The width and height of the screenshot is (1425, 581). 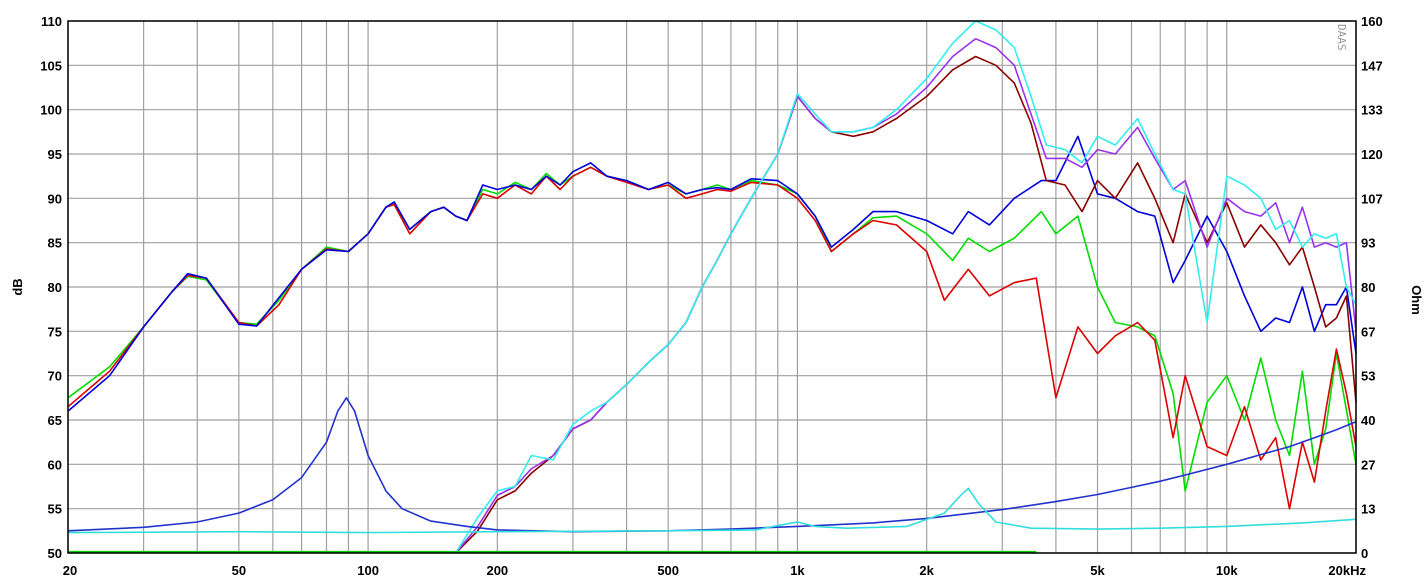 What do you see at coordinates (55, 420) in the screenshot?
I see `y-tick-label: 65` at bounding box center [55, 420].